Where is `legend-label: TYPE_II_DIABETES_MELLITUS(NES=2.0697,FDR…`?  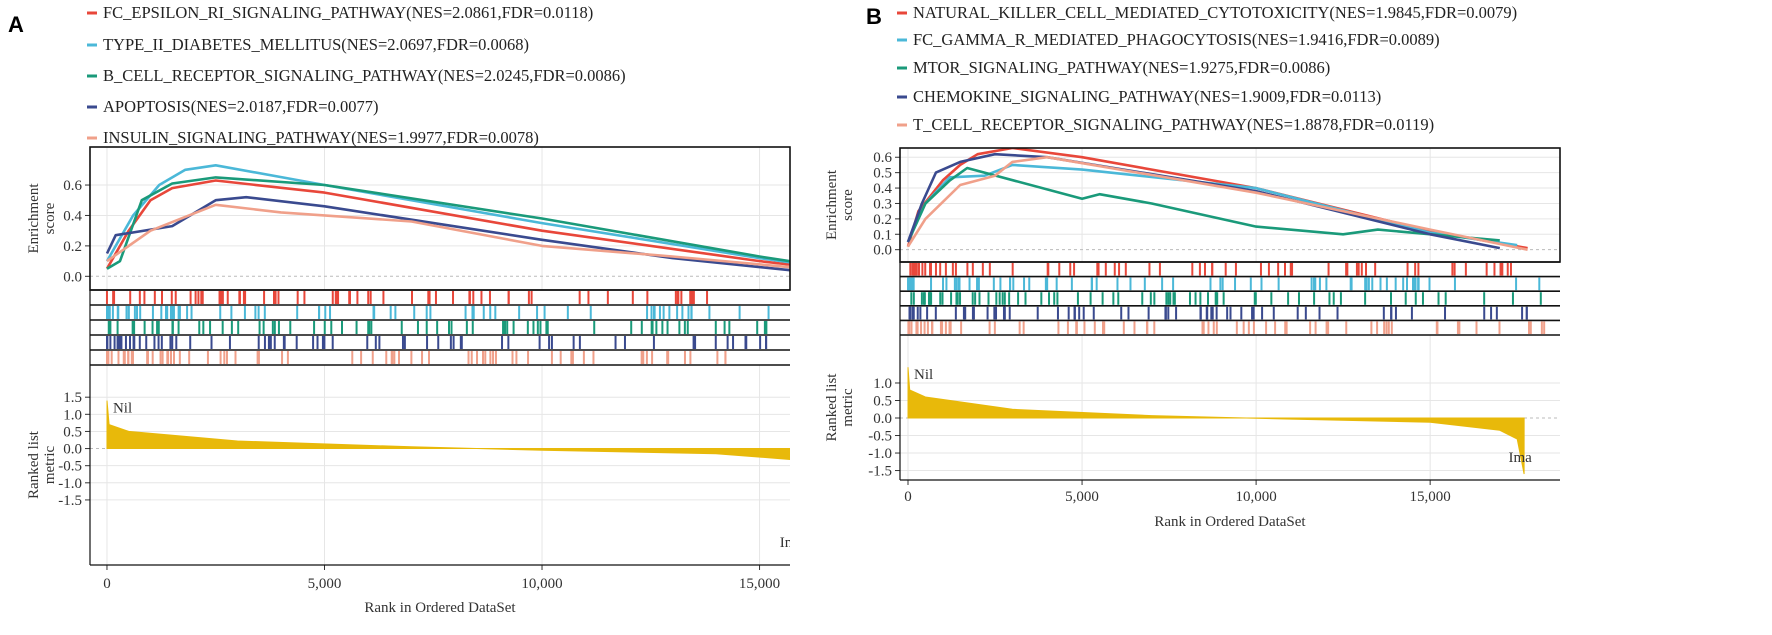
legend-label: TYPE_II_DIABETES_MELLITUS(NES=2.0697,FDR… is located at coordinates (316, 44).